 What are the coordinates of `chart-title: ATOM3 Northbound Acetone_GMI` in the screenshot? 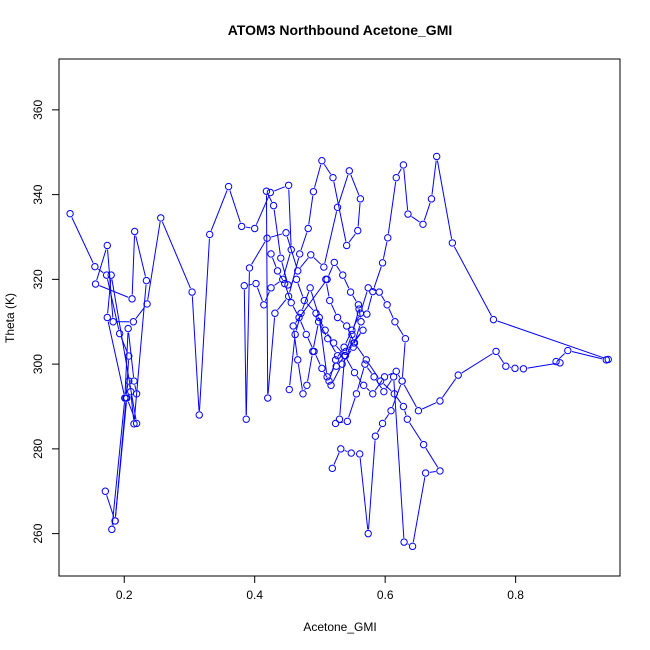 It's located at (340, 30).